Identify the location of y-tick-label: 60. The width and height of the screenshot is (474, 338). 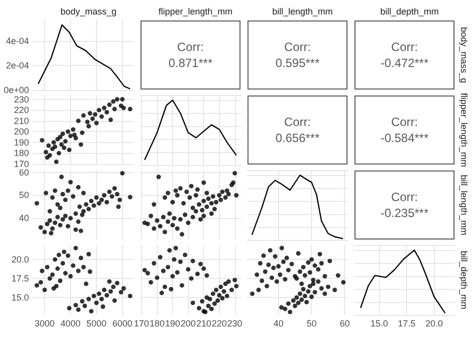
(23, 172).